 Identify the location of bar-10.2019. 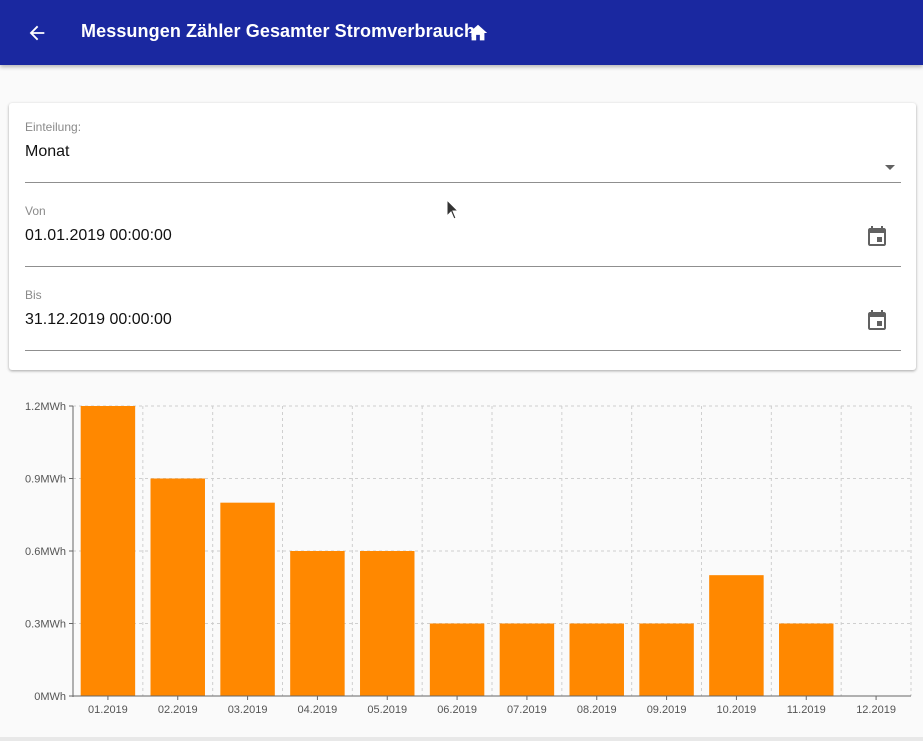
(736, 635).